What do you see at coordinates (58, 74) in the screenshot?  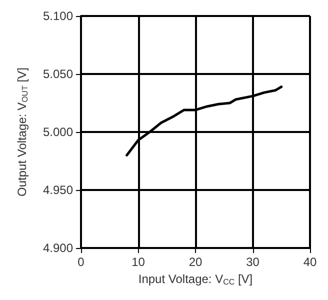 I see `y-tick-label: 5.050` at bounding box center [58, 74].